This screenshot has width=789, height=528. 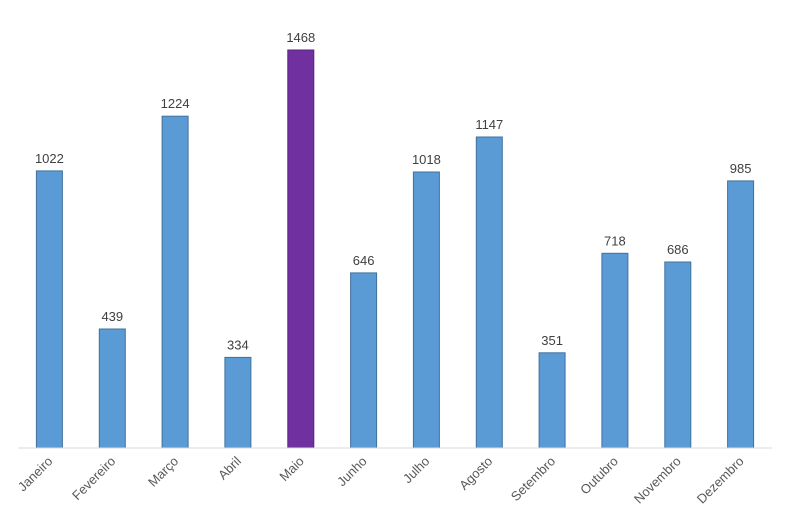 What do you see at coordinates (49, 309) in the screenshot?
I see `bar-janeiro` at bounding box center [49, 309].